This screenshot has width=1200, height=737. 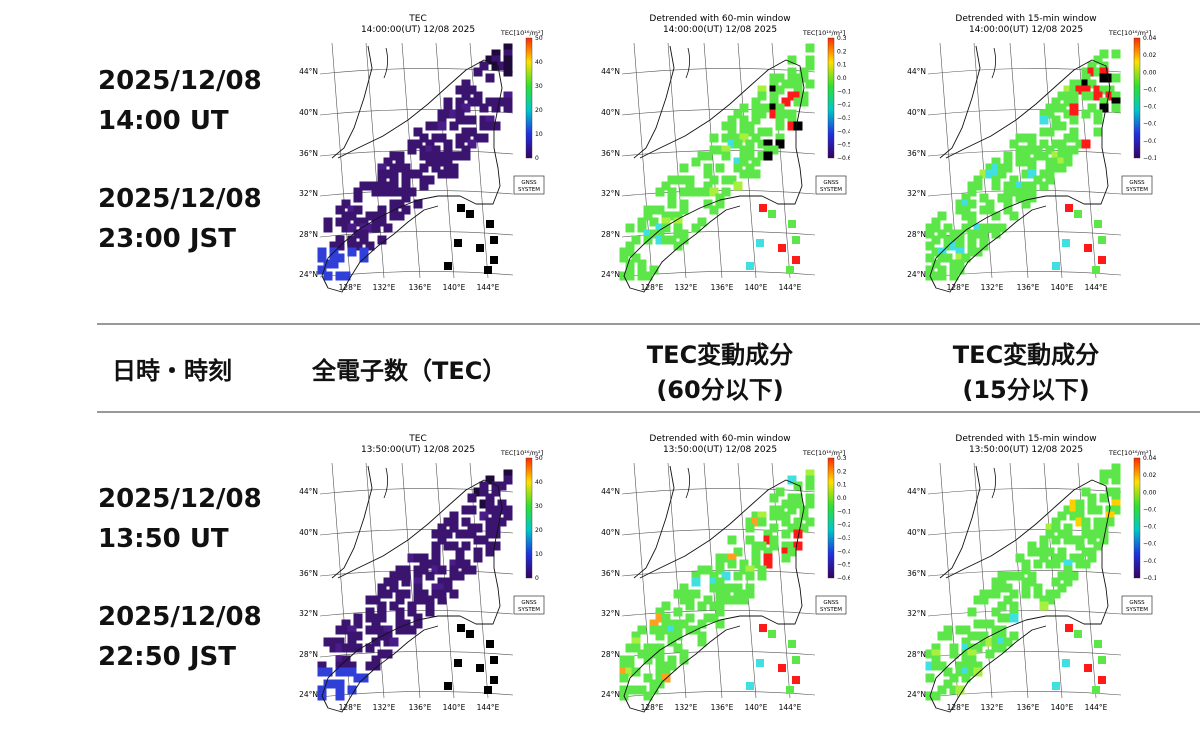 What do you see at coordinates (1149, 509) in the screenshot?
I see `colorbar-tick: −0.02` at bounding box center [1149, 509].